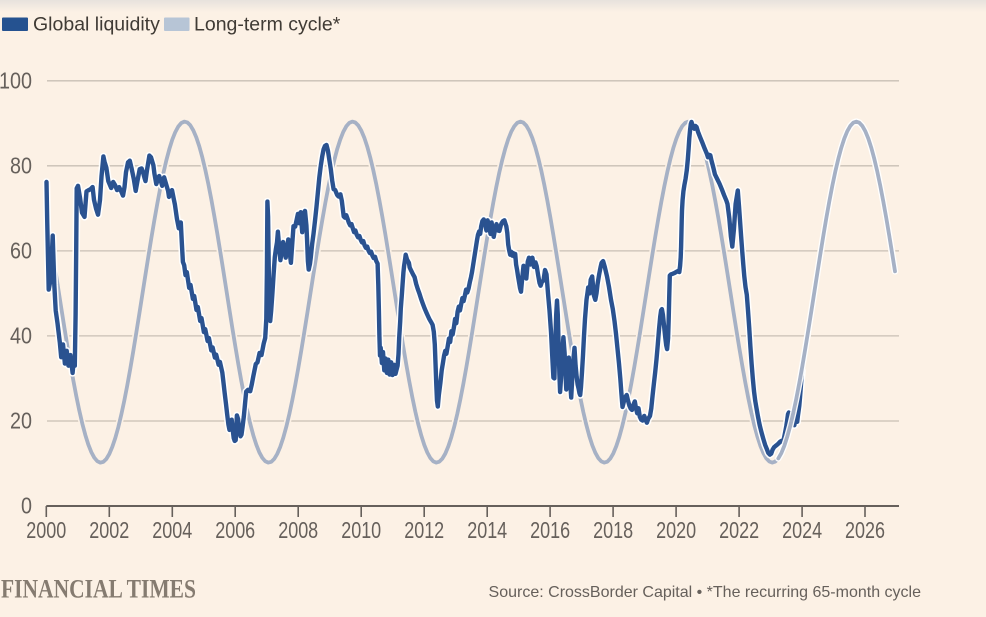 This screenshot has height=617, width=986. What do you see at coordinates (21, 166) in the screenshot?
I see `svg-text: 80` at bounding box center [21, 166].